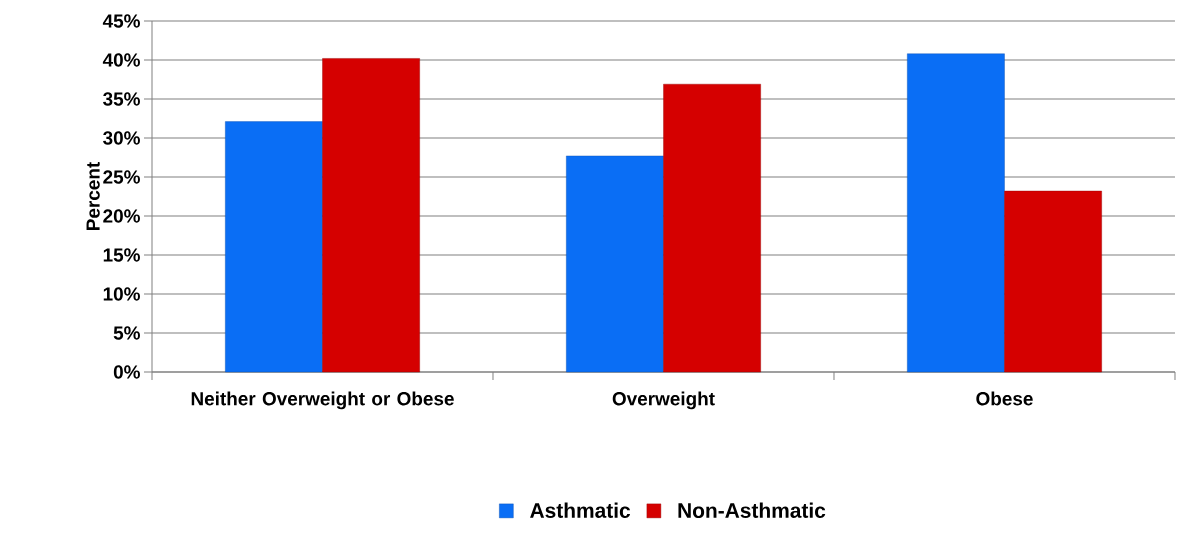  Describe the element at coordinates (580, 510) in the screenshot. I see `legend-label: Asthmatic` at that location.